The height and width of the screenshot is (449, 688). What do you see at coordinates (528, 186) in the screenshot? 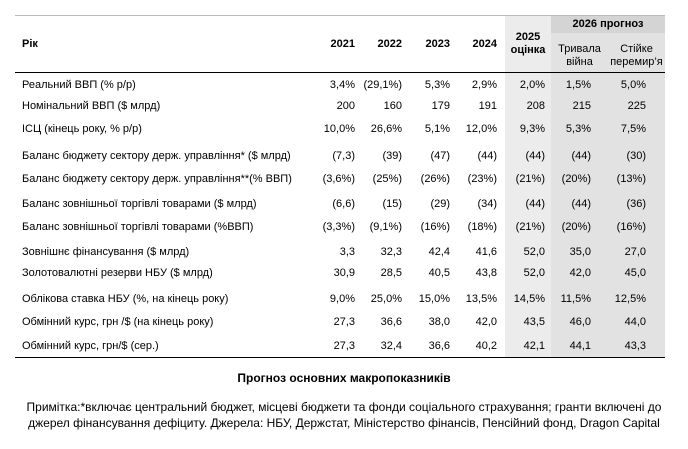
I see `estimate-shade` at bounding box center [528, 186].